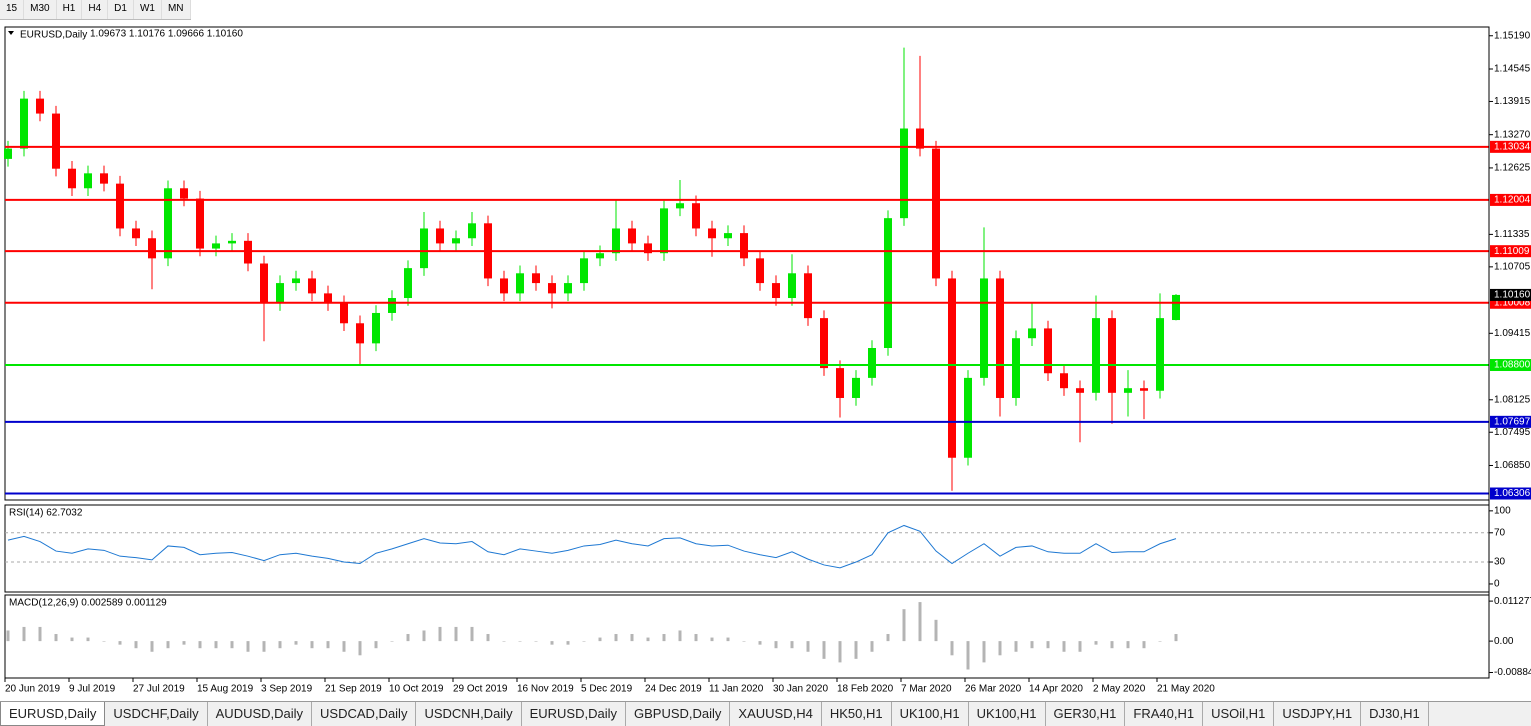 This screenshot has height=726, width=1531. What do you see at coordinates (1512, 601) in the screenshot?
I see `y-tick-label: 0.011277` at bounding box center [1512, 601].